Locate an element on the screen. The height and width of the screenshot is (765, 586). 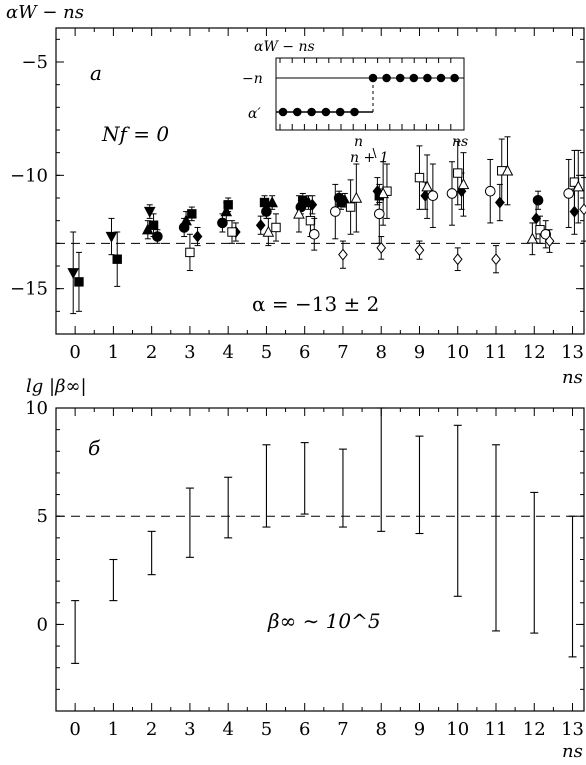
panel-b-ytick-label: 0 is located at coordinates (42, 624).